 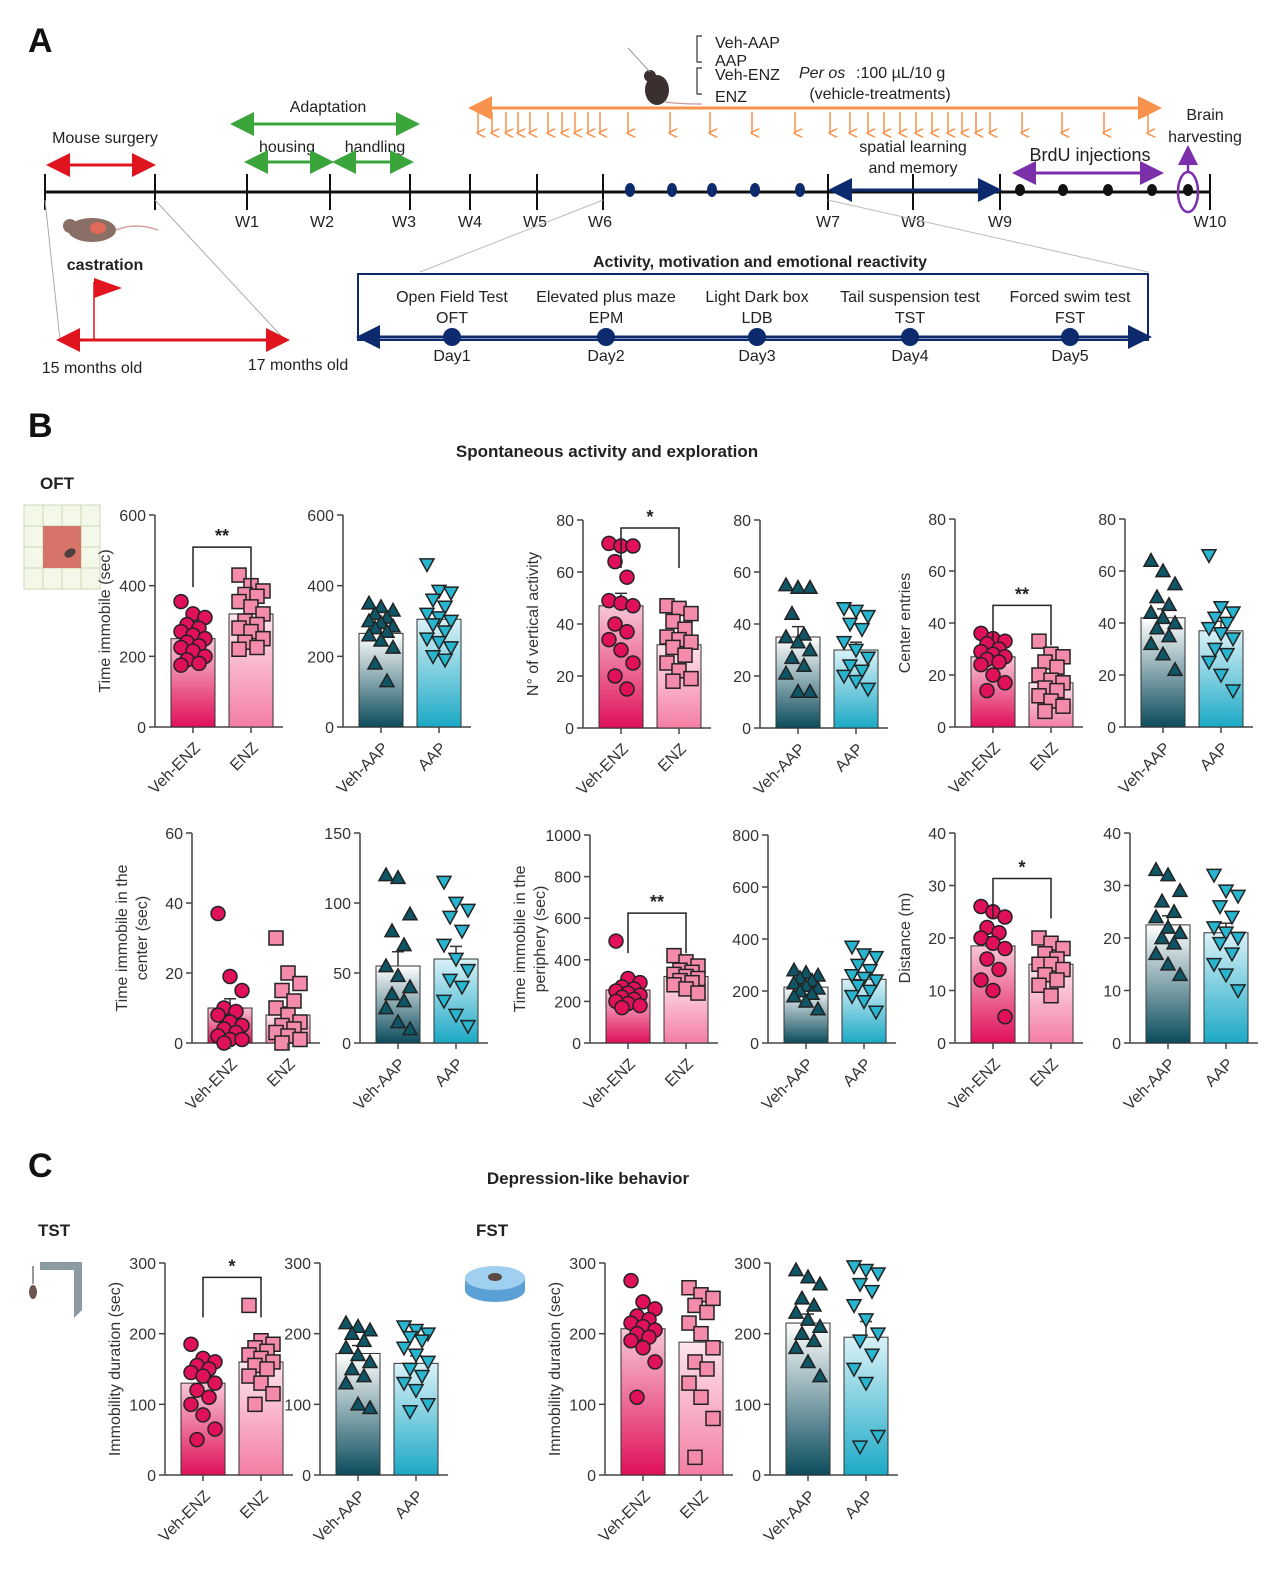 I want to click on y-tick-label: 80, so click(x=1107, y=520).